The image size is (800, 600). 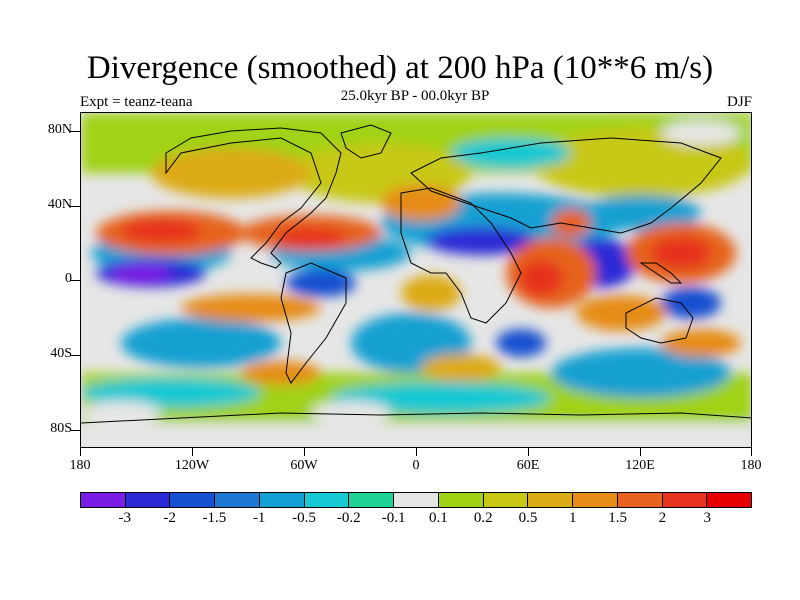 What do you see at coordinates (61, 428) in the screenshot?
I see `y-tick-label: 80S` at bounding box center [61, 428].